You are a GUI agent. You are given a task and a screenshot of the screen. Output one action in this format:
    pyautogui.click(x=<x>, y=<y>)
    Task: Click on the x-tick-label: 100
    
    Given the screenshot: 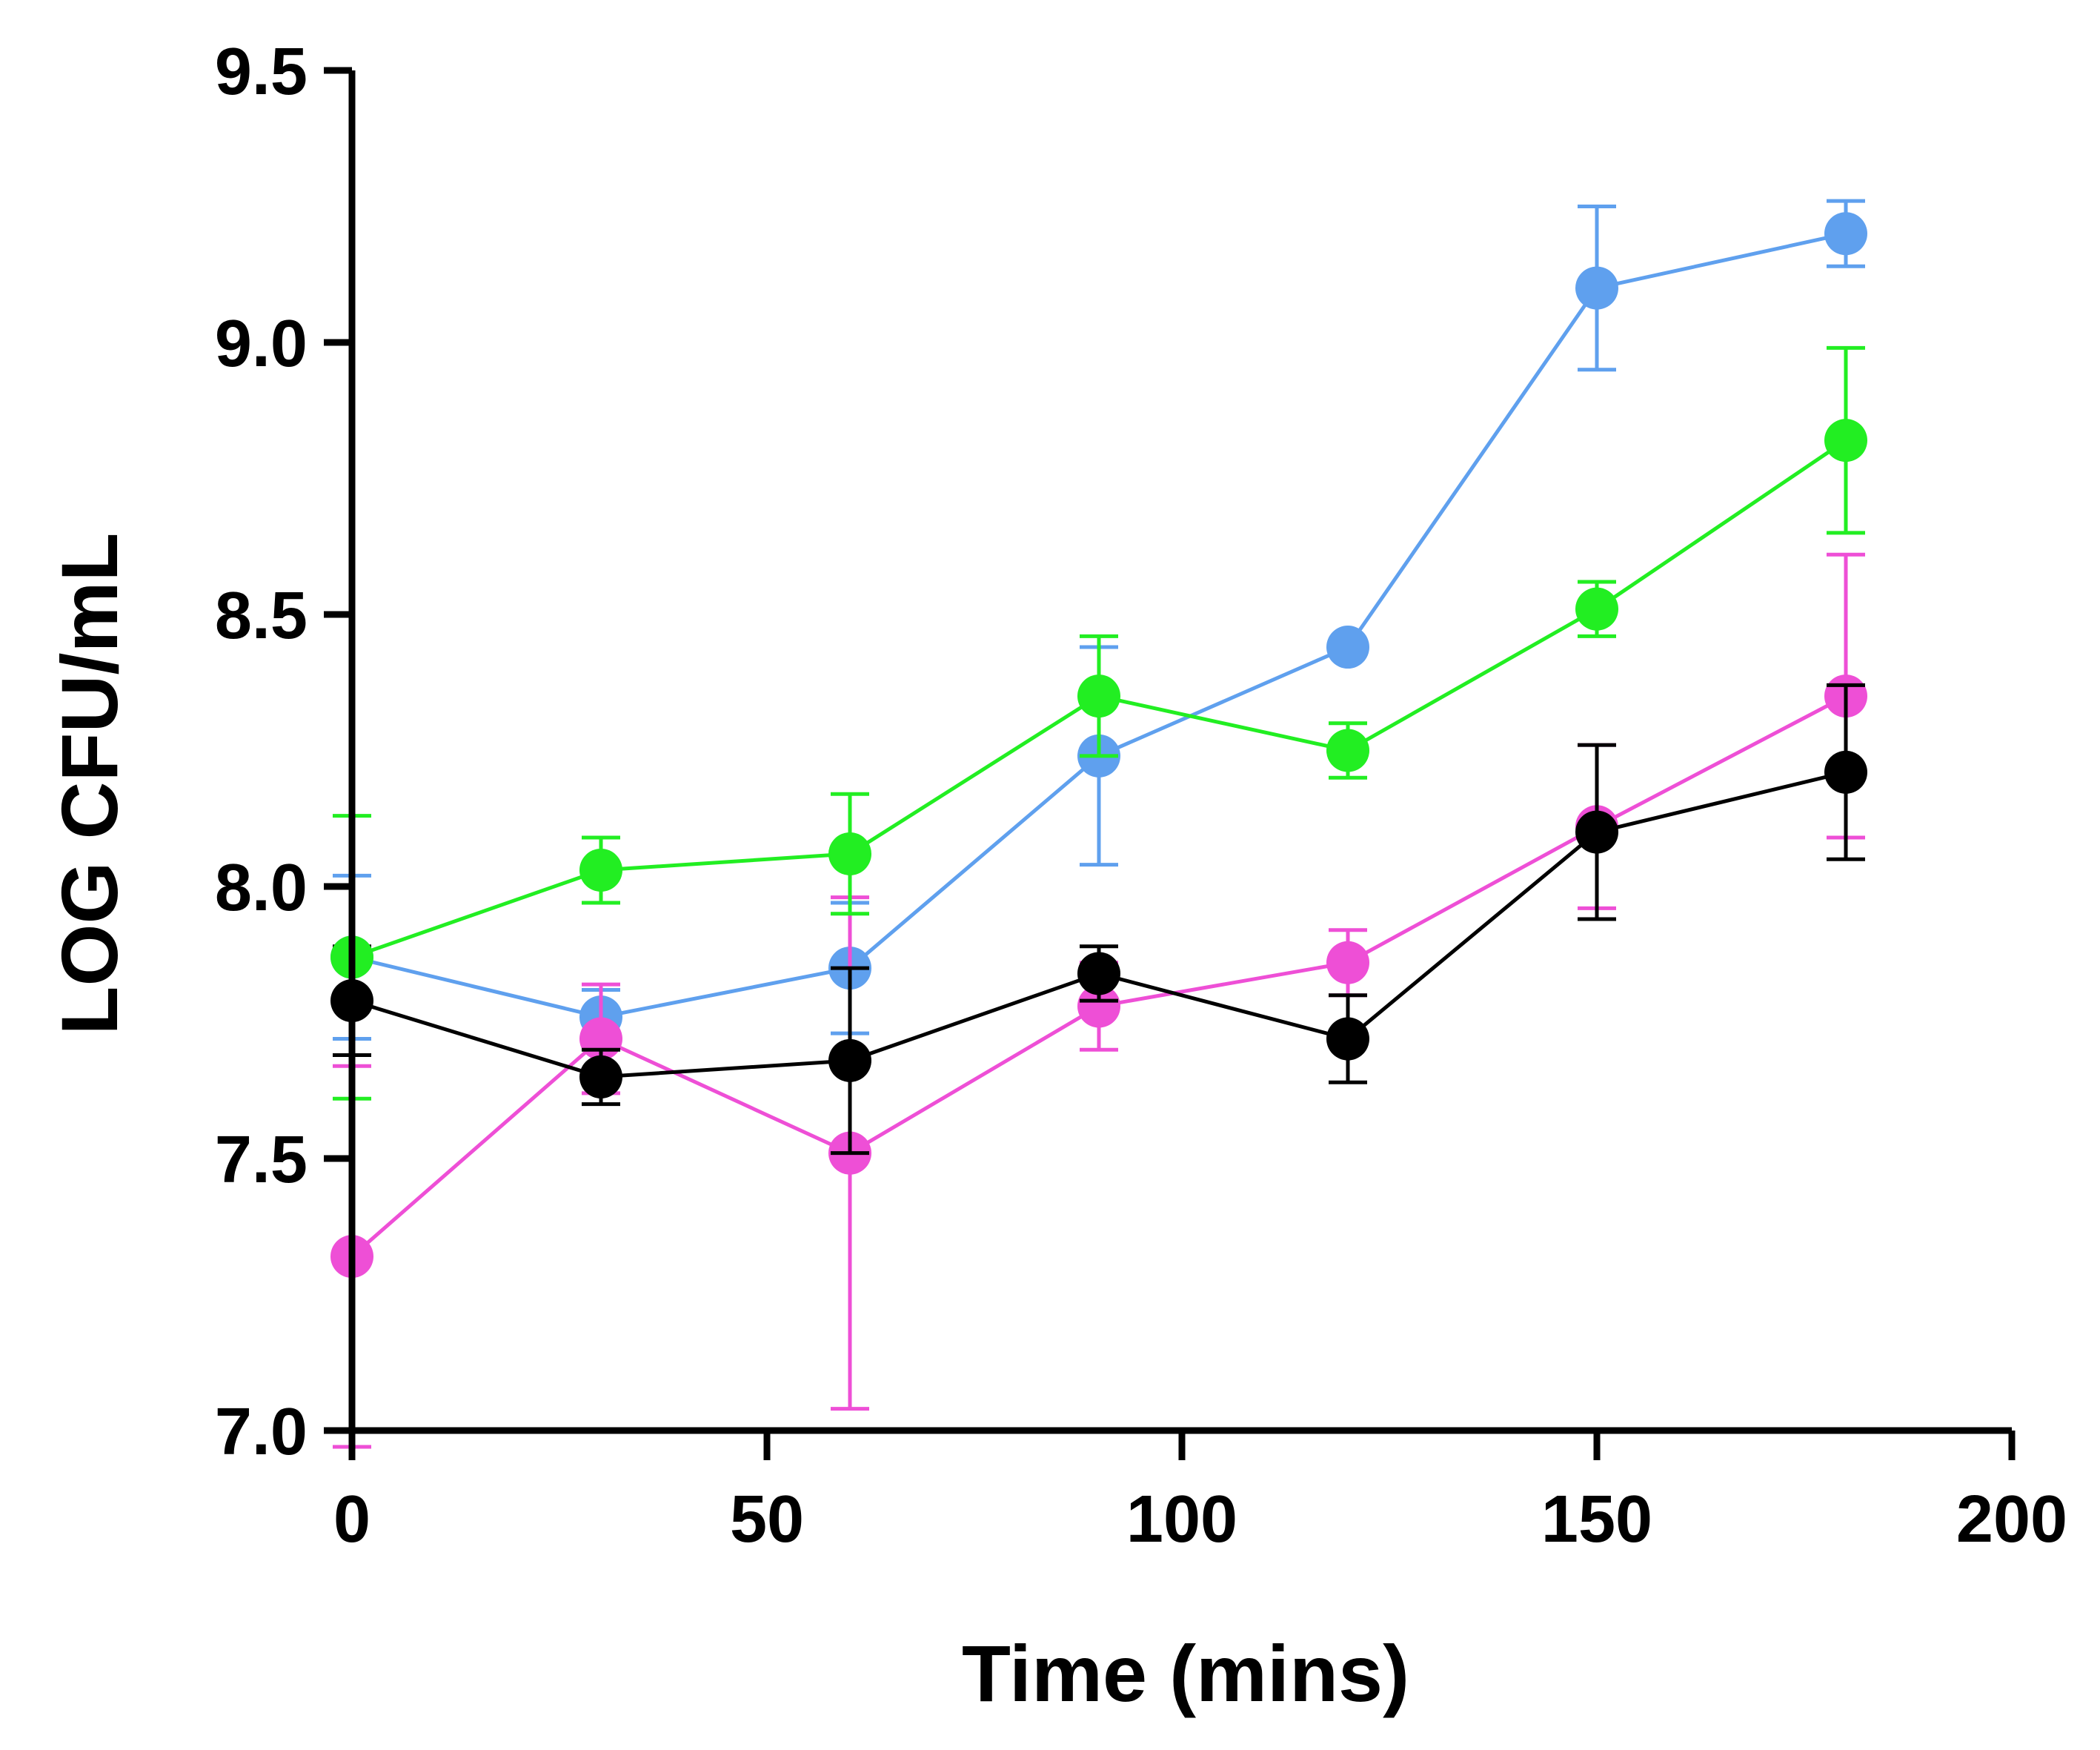 What is the action you would take?
    pyautogui.click(x=1181, y=1520)
    